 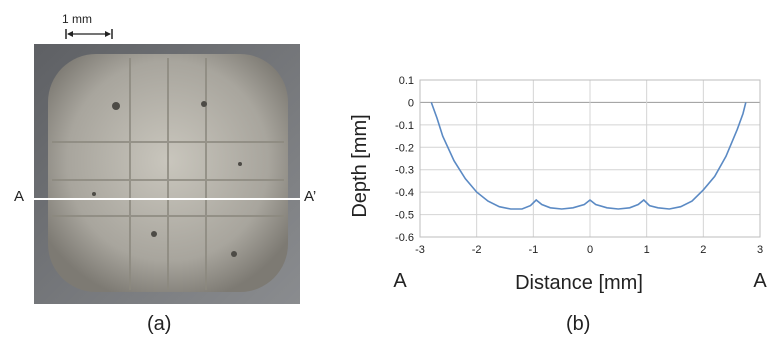 I want to click on x-tick-label: -2, so click(x=477, y=250).